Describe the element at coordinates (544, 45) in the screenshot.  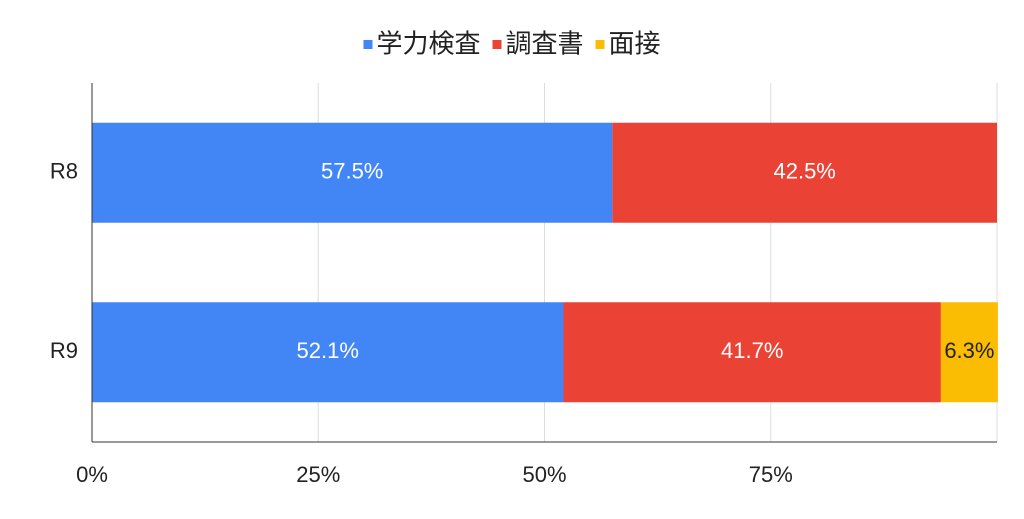
I see `legend-label: 調査書` at that location.